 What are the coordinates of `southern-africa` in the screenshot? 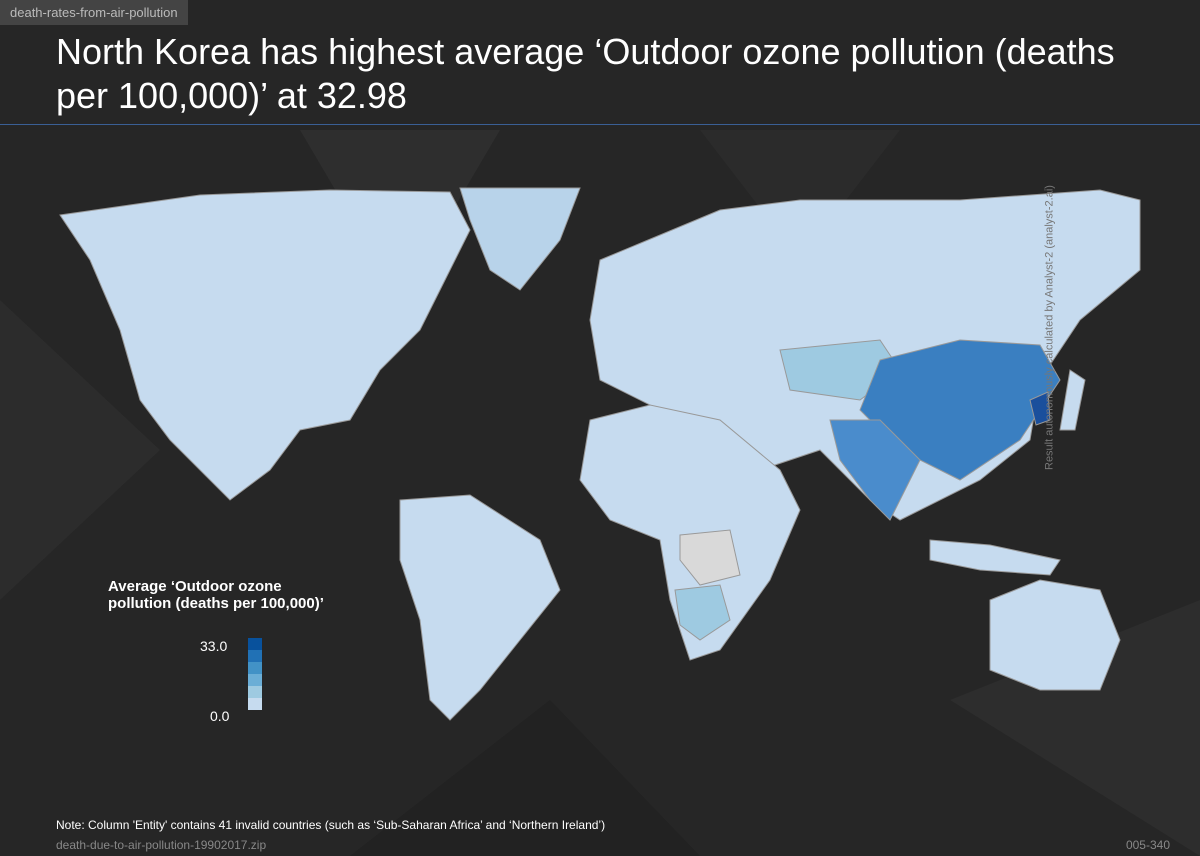 It's located at (702, 612).